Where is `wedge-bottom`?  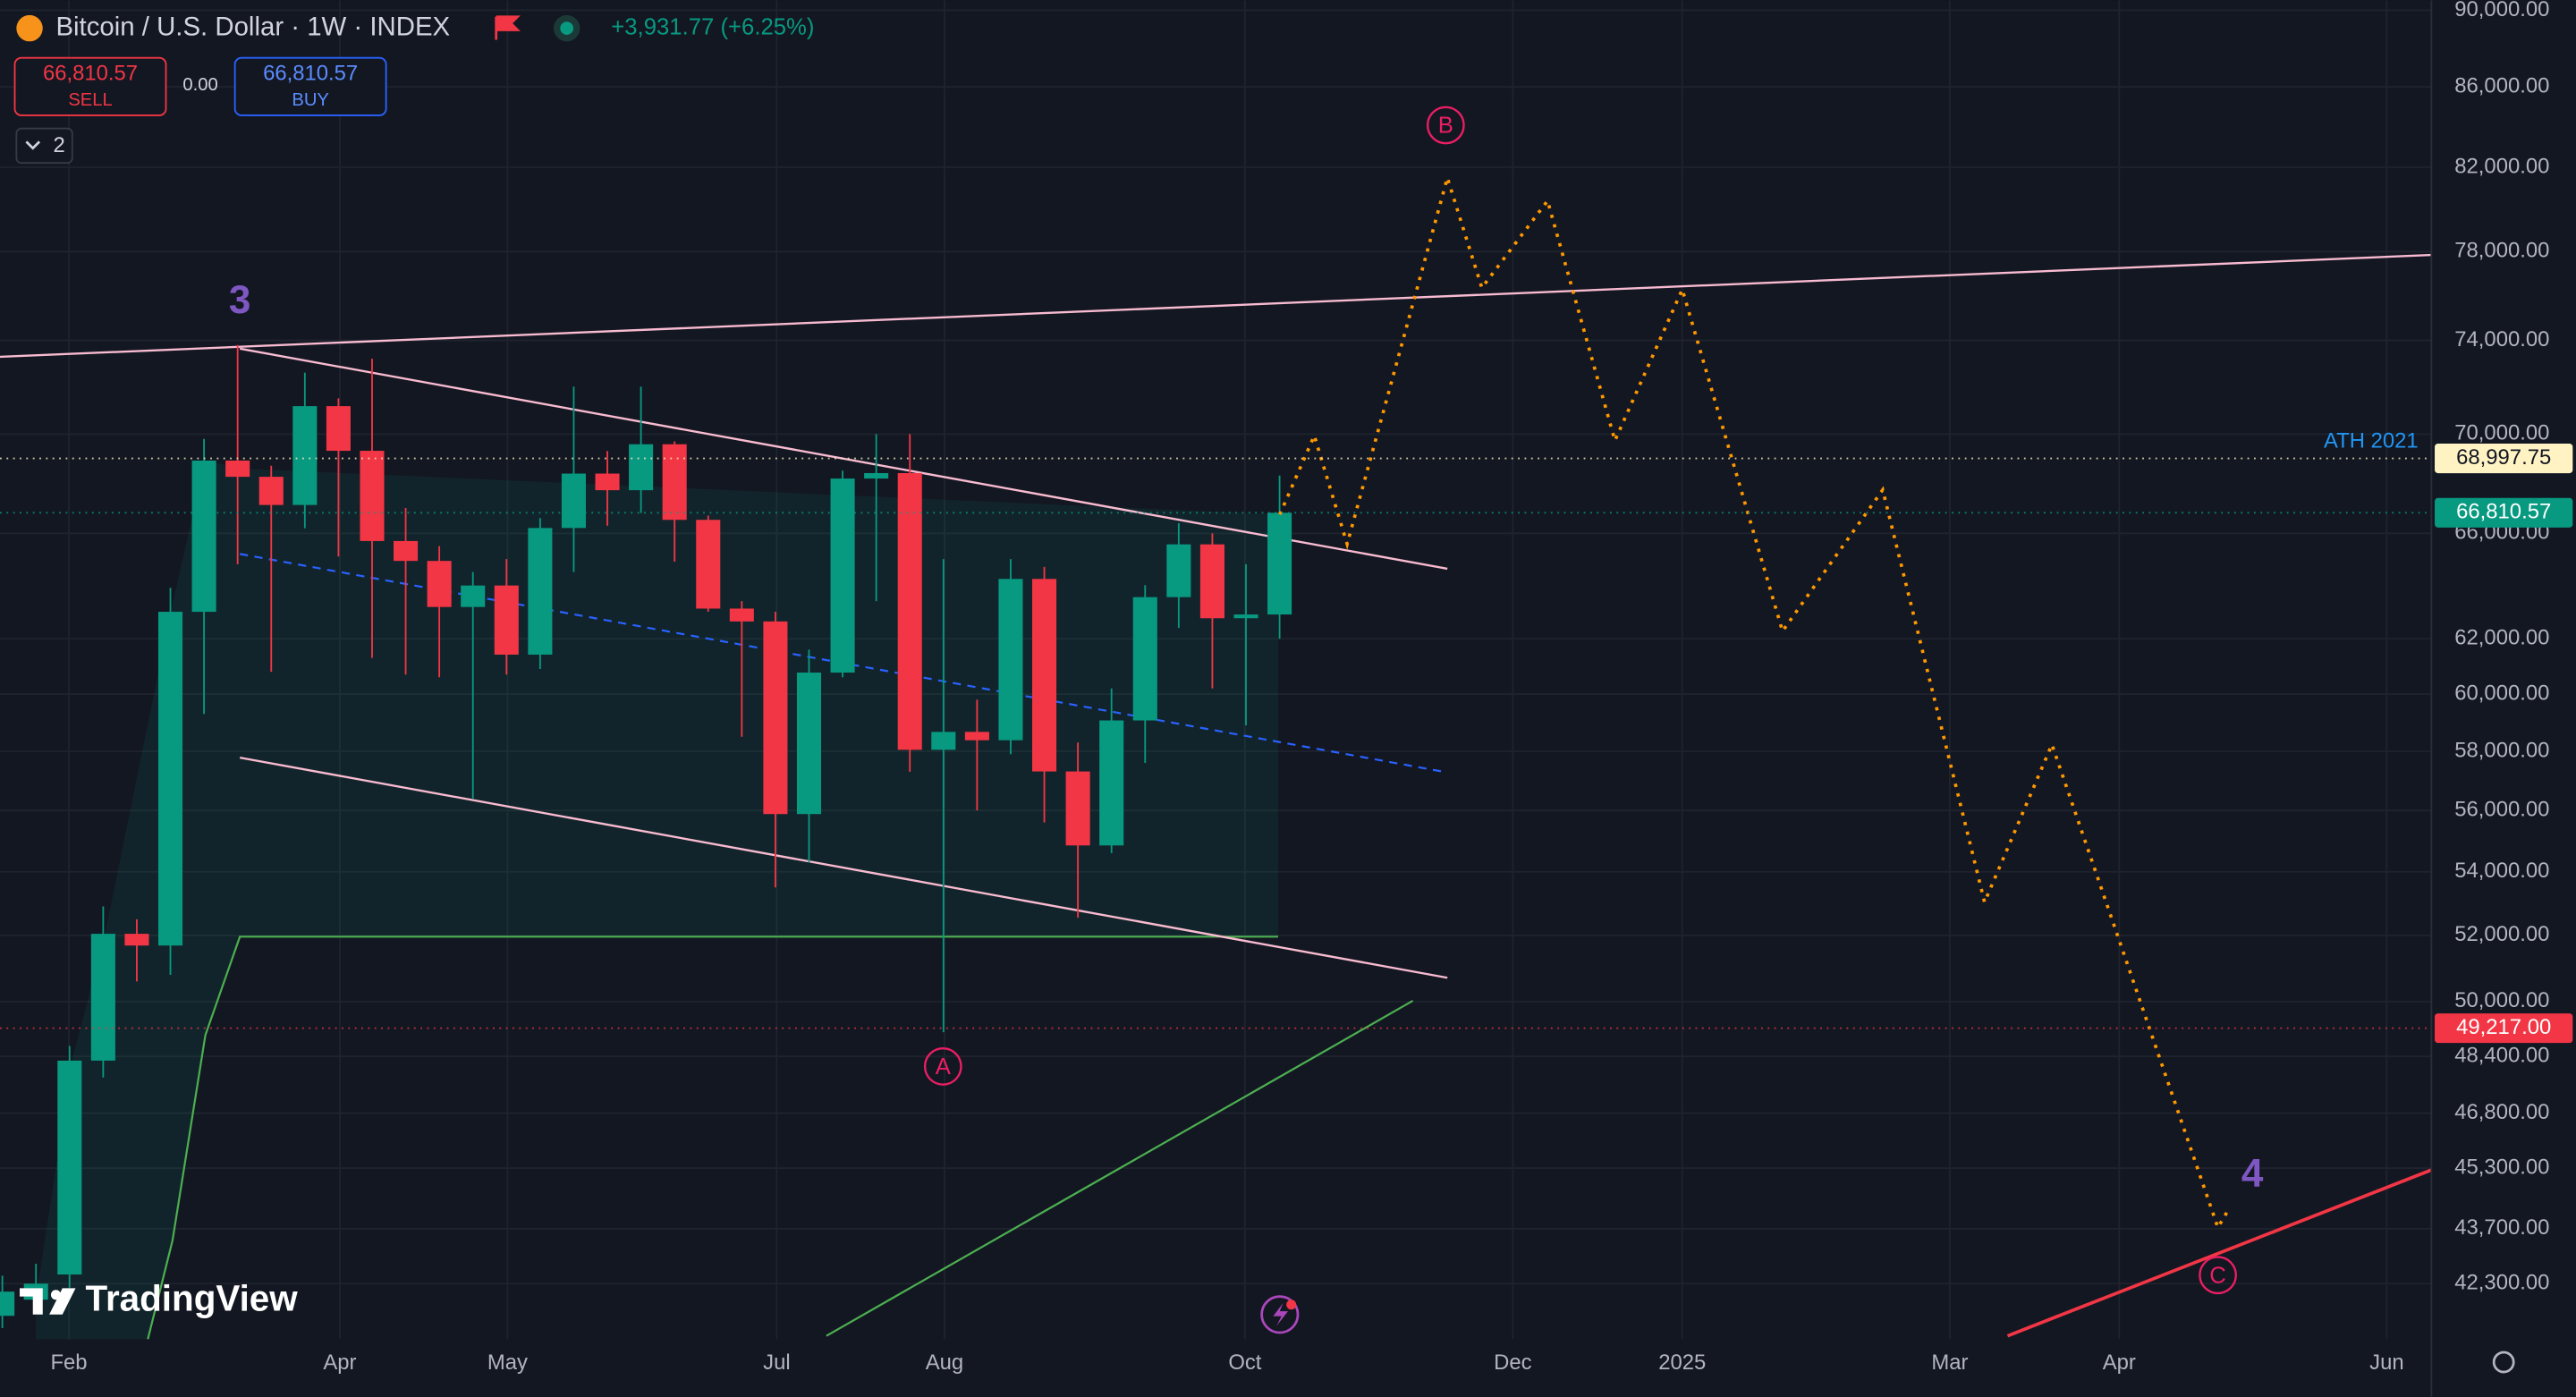
wedge-bottom is located at coordinates (843, 867).